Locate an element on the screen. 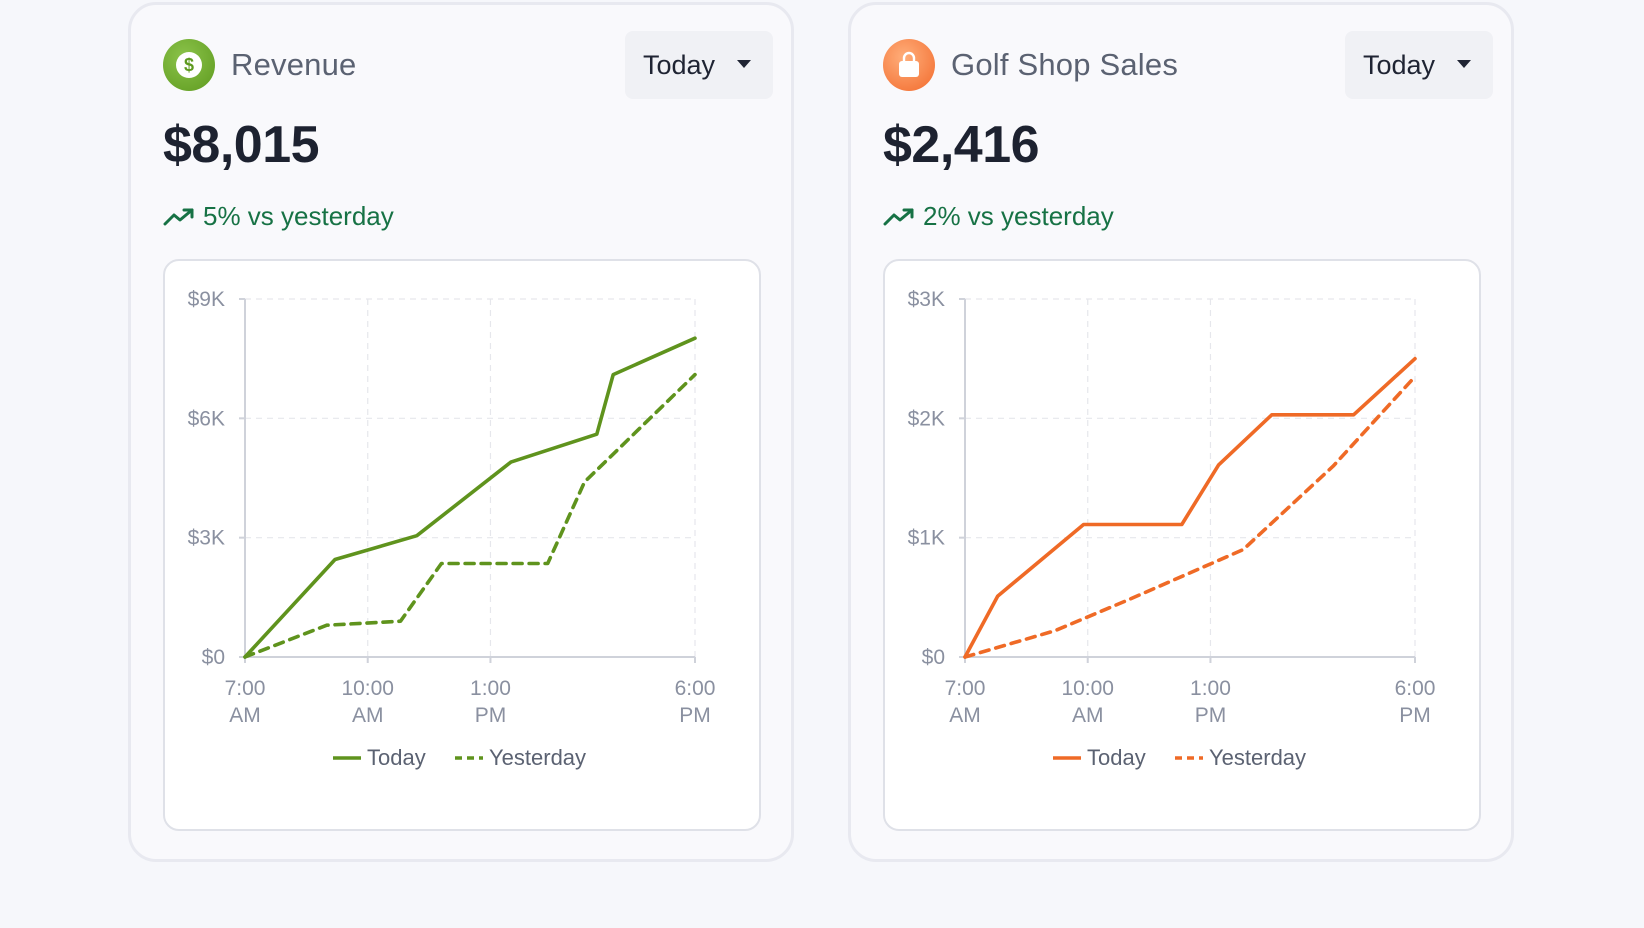 Image resolution: width=1644 pixels, height=928 pixels. trend-indicator: 2% vs yesterday is located at coordinates (998, 216).